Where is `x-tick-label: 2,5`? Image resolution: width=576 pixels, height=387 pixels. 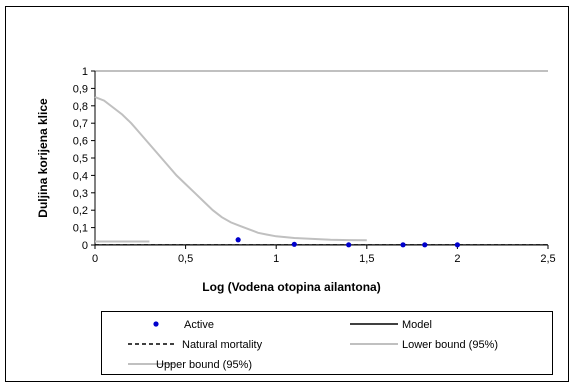 x-tick-label: 2,5 is located at coordinates (547, 259).